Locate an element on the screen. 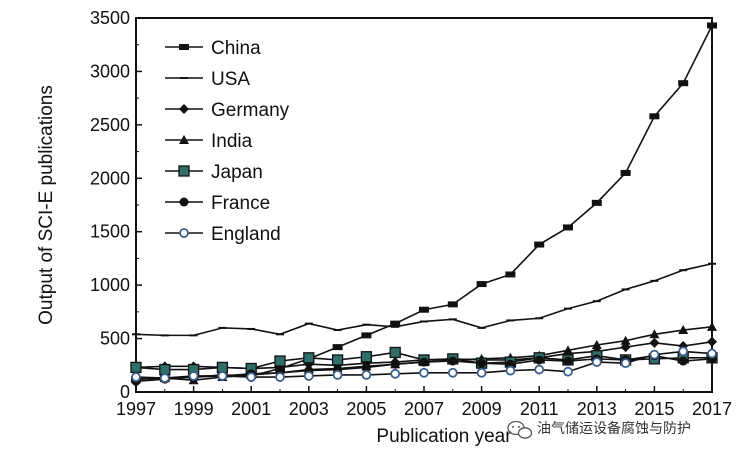  x-tick-label: 2001 is located at coordinates (251, 409).